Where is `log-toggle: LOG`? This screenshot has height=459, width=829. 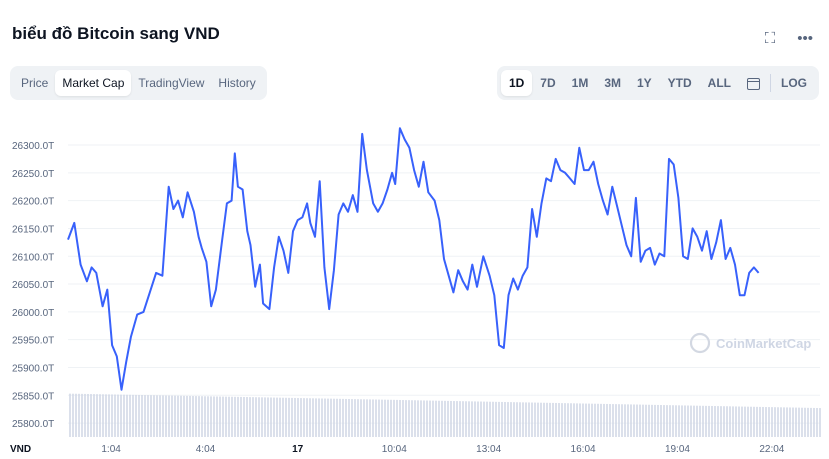
log-toggle: LOG is located at coordinates (794, 83).